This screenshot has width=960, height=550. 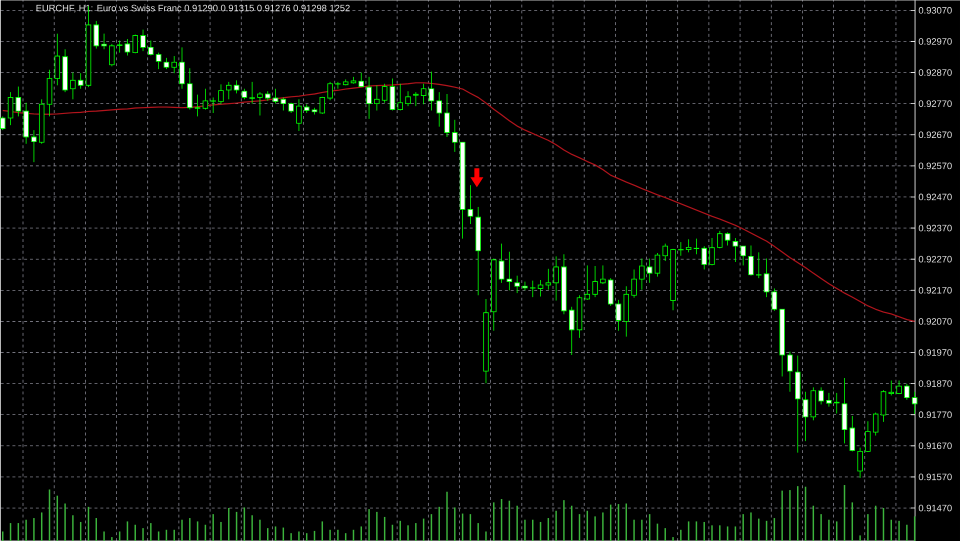 What do you see at coordinates (935, 477) in the screenshot?
I see `y-tick-label: 0.91570` at bounding box center [935, 477].